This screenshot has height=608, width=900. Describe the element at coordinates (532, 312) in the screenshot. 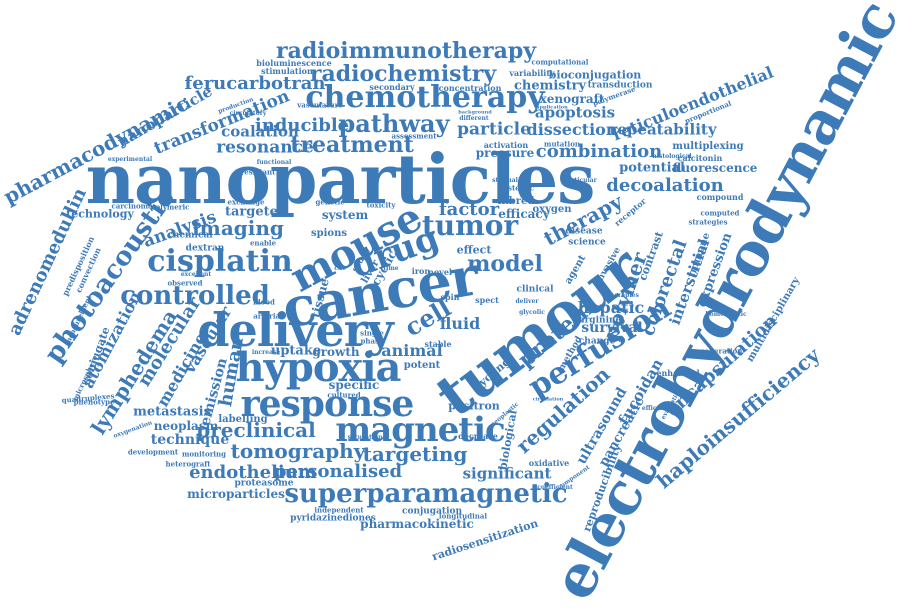

I see `word-glycolic: glycolic` at that location.